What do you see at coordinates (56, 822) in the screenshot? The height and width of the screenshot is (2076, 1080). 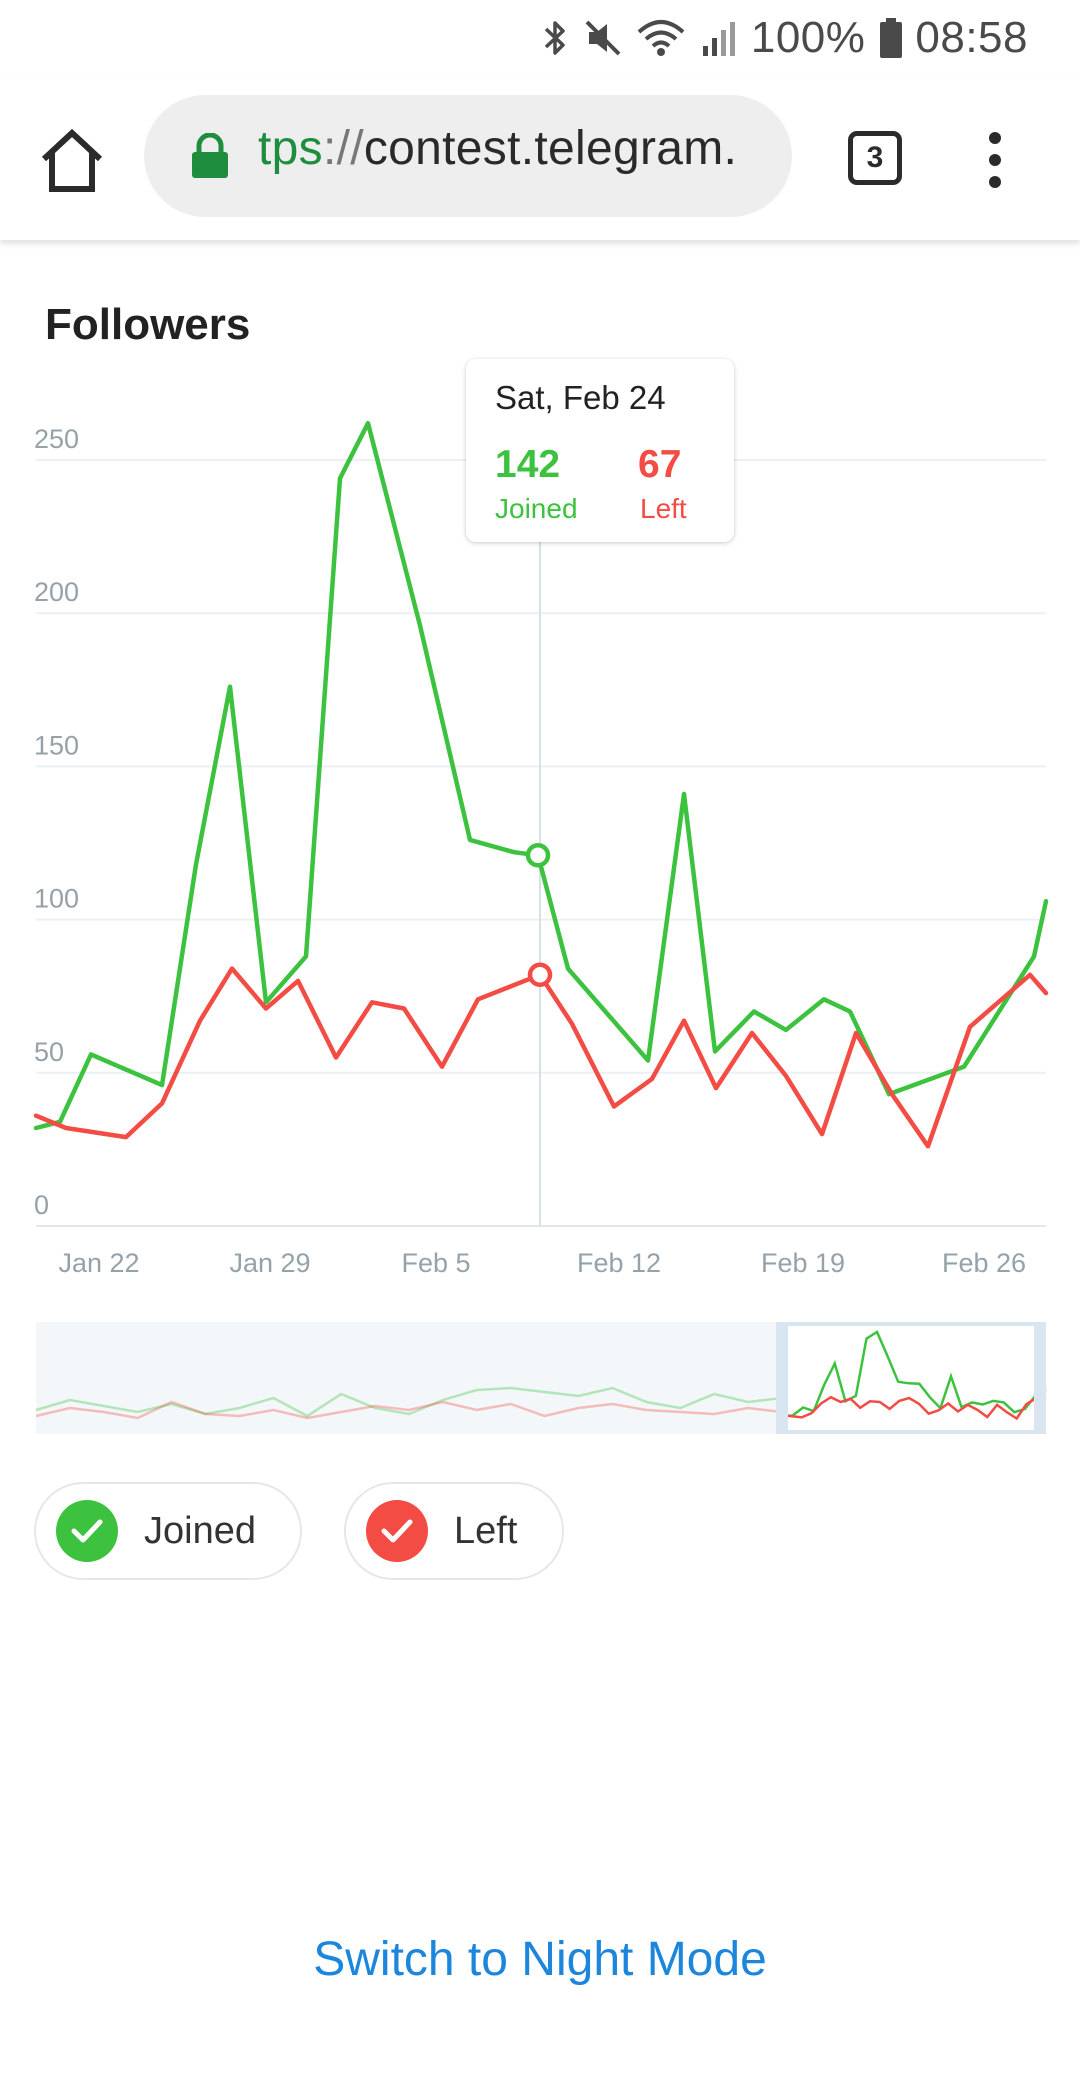 I see `y-axis-labels: 0 50 100 150 200 250` at bounding box center [56, 822].